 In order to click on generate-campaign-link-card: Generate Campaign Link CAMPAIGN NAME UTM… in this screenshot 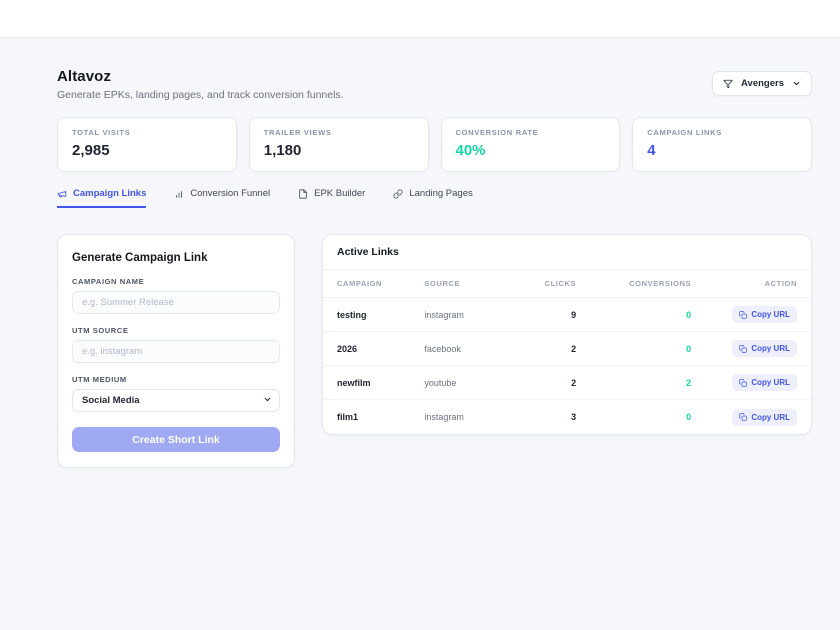, I will do `click(176, 351)`.